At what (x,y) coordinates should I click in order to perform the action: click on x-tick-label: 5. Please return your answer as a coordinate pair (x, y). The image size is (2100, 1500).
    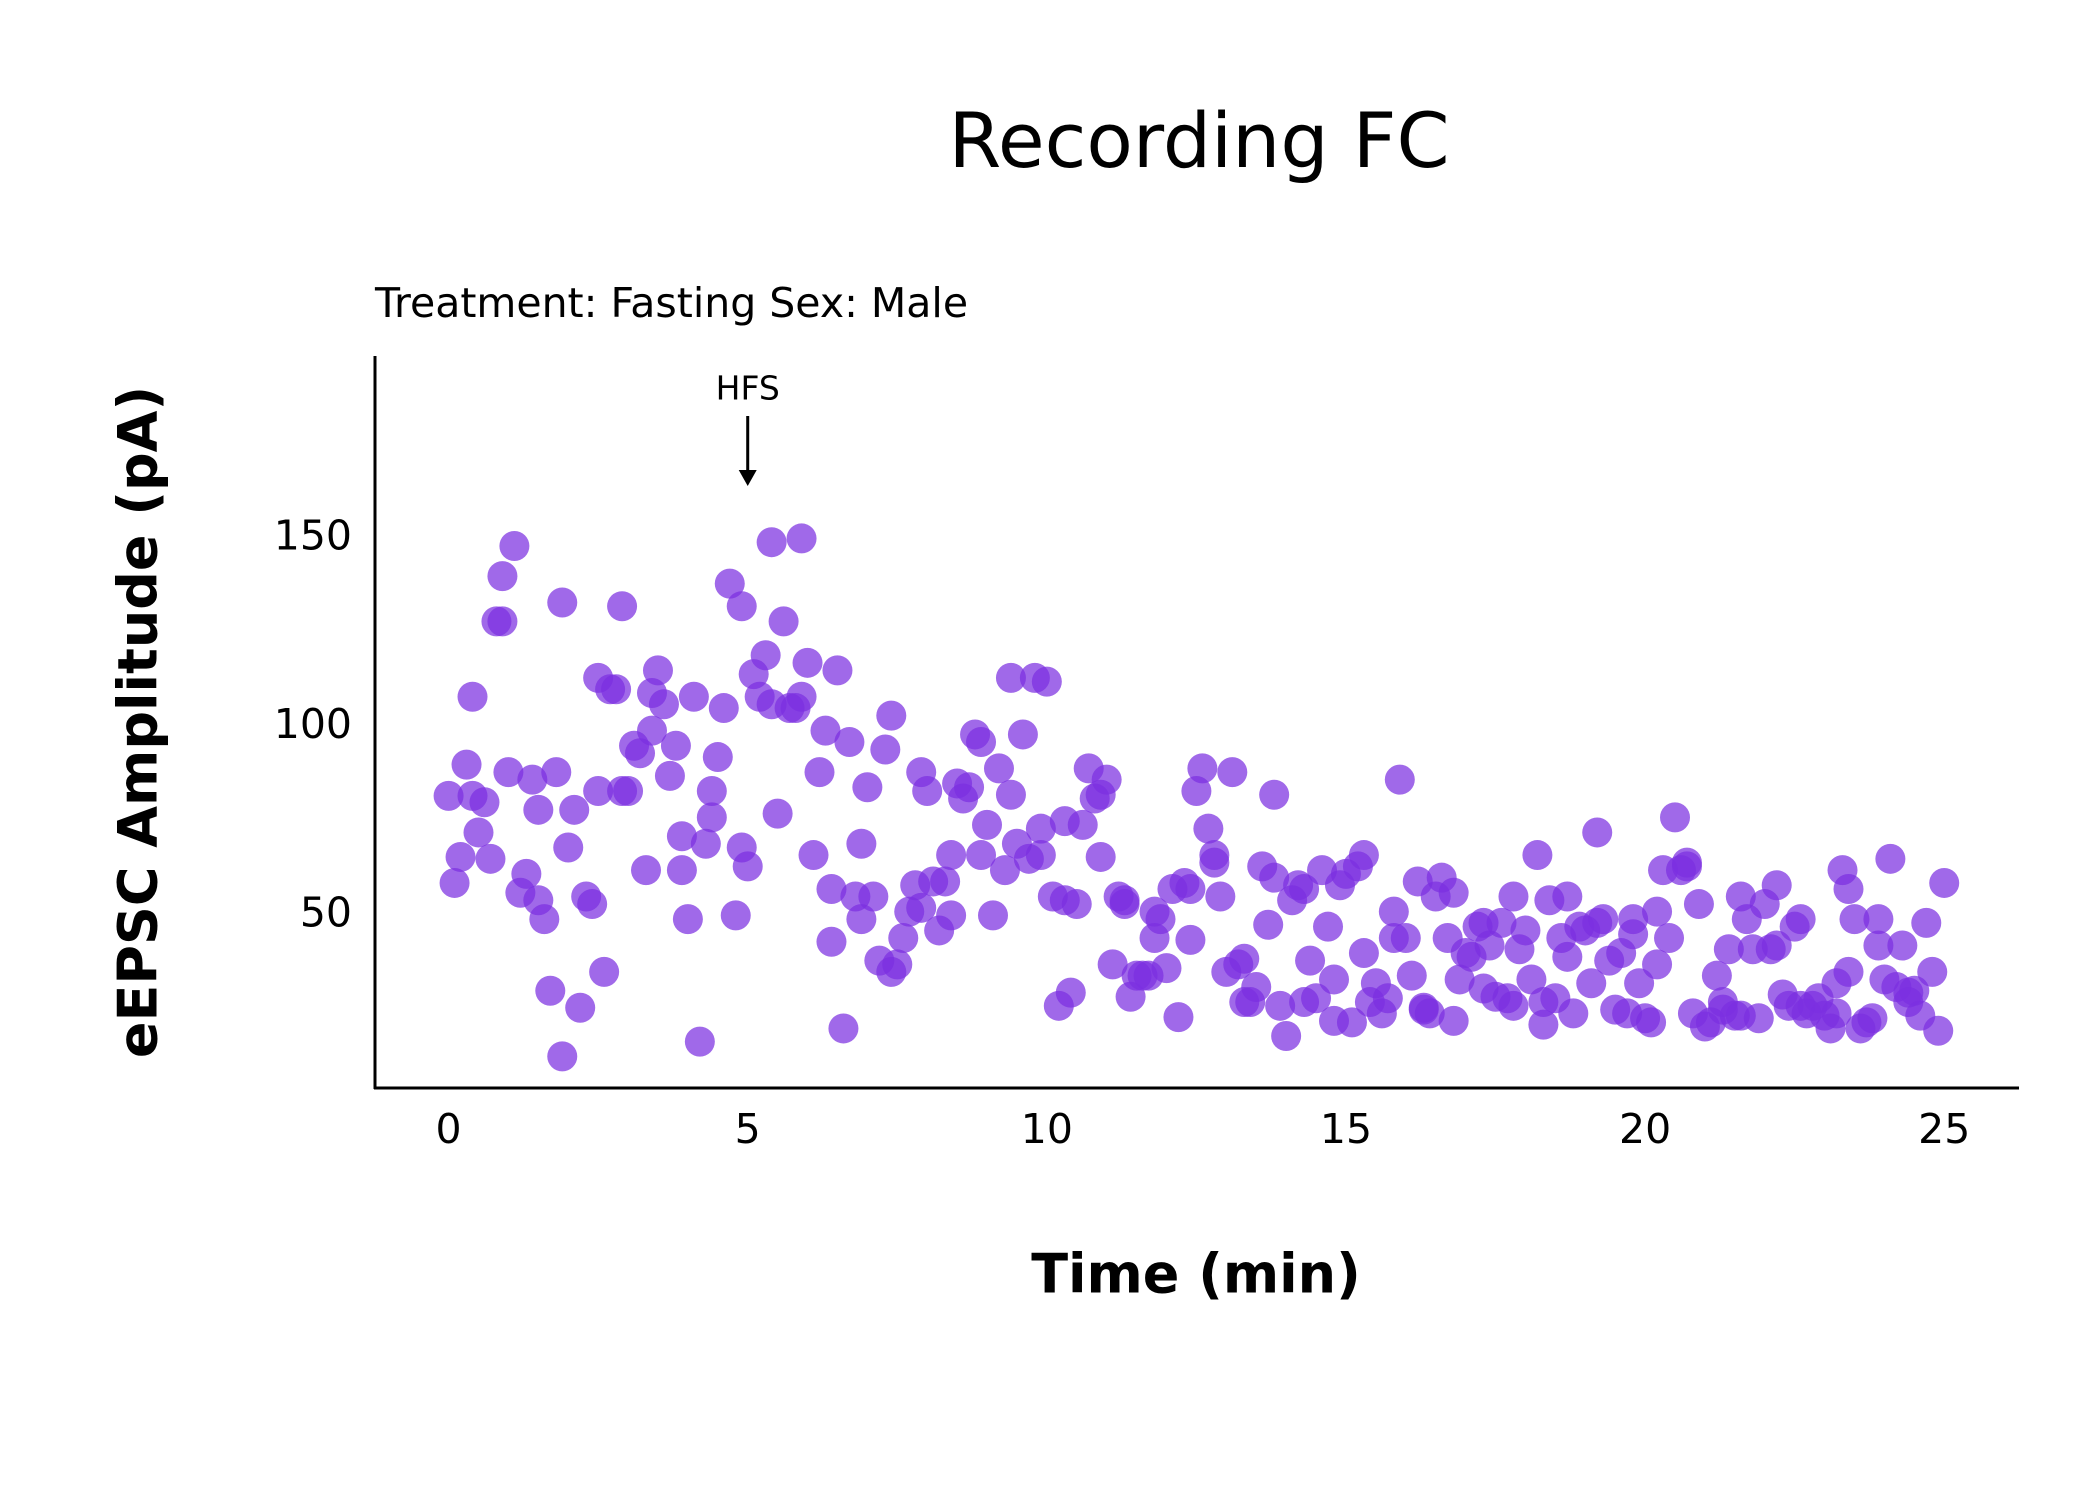
    Looking at the image, I should click on (748, 1129).